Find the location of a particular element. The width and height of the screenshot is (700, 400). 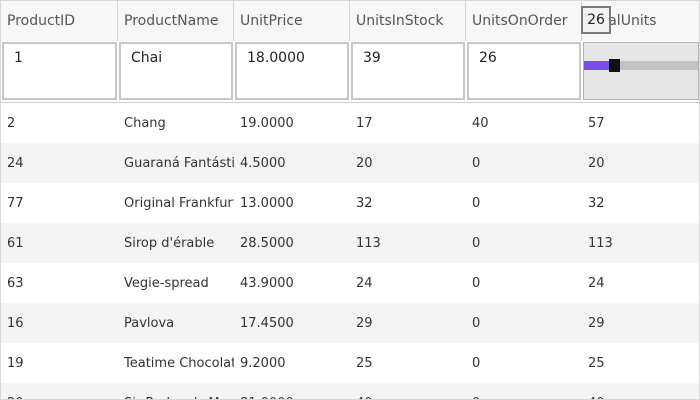

totalunits-cell: 40 is located at coordinates (640, 391).